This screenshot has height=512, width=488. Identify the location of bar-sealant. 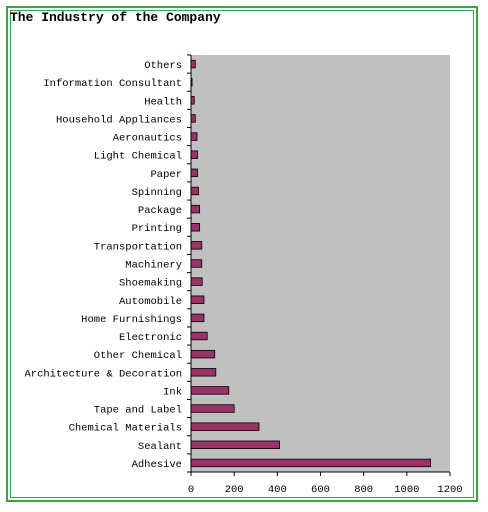
(235, 445).